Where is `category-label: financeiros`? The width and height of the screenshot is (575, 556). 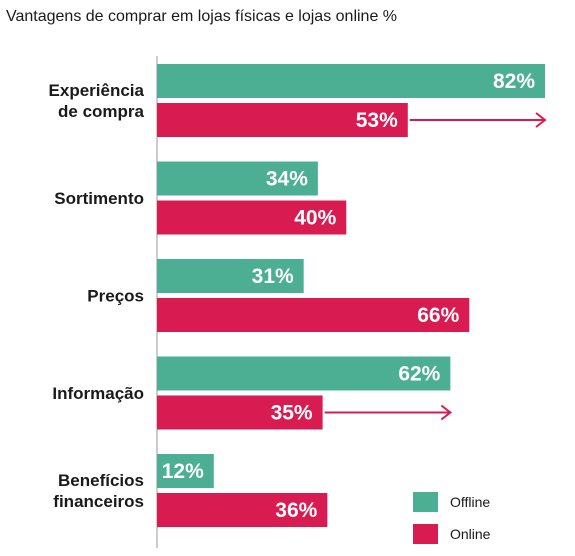 category-label: financeiros is located at coordinates (98, 501).